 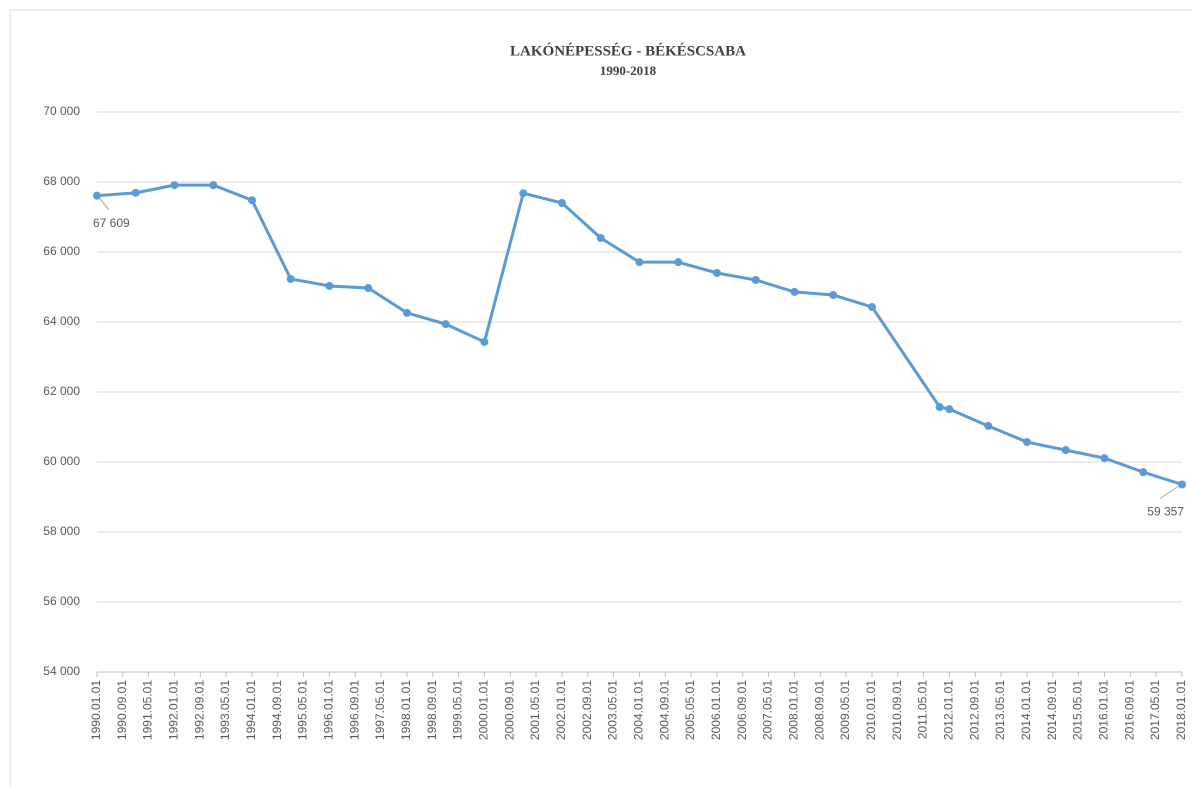 I want to click on x-tick-label: 2005.05.01, so click(x=690, y=710).